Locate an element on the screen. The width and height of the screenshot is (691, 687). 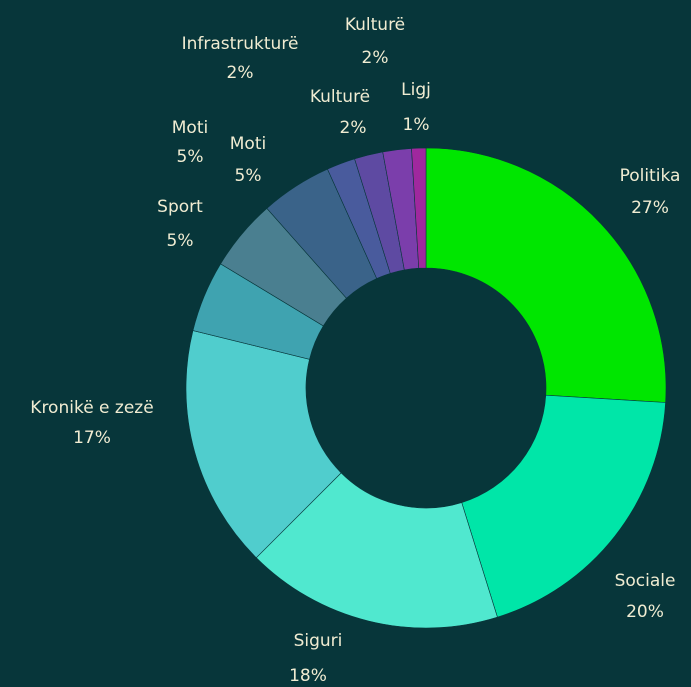
slice-value: 1% is located at coordinates (416, 125).